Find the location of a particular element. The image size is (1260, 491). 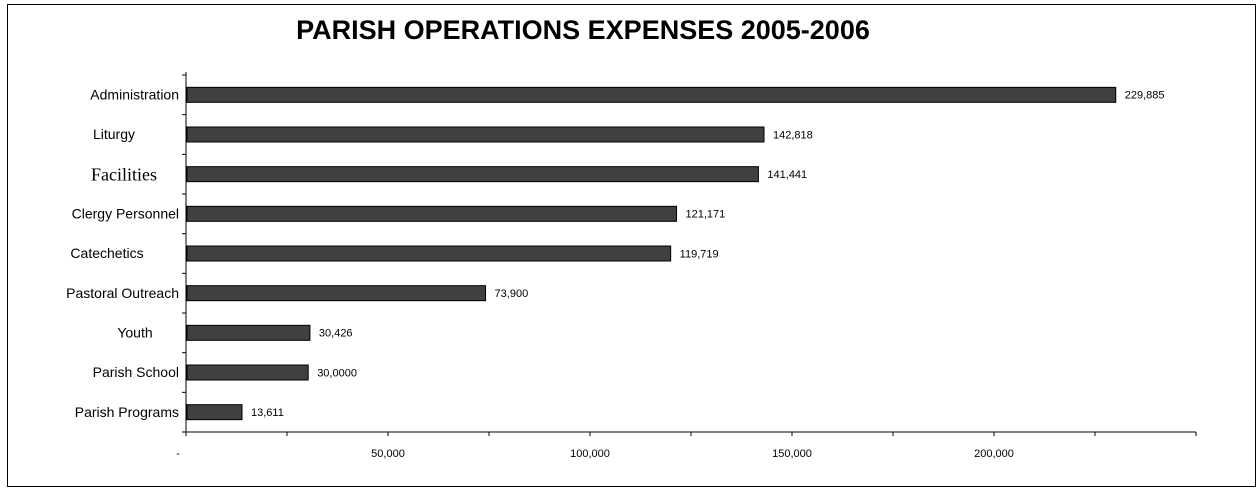

bar-value-label: 119,719 is located at coordinates (699, 254).